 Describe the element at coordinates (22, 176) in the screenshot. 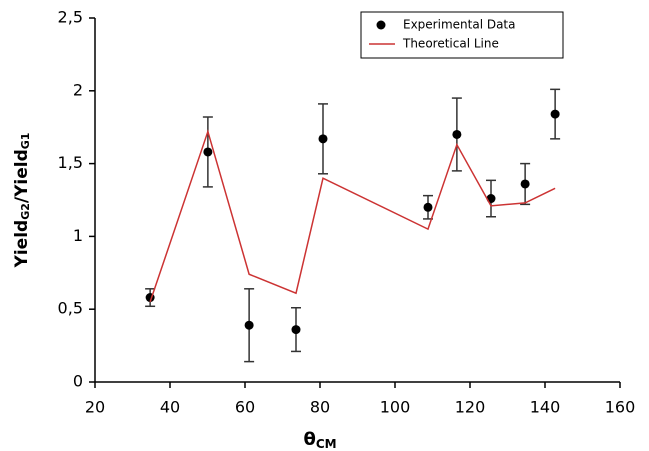

I see `y-label-text: /Yield` at that location.